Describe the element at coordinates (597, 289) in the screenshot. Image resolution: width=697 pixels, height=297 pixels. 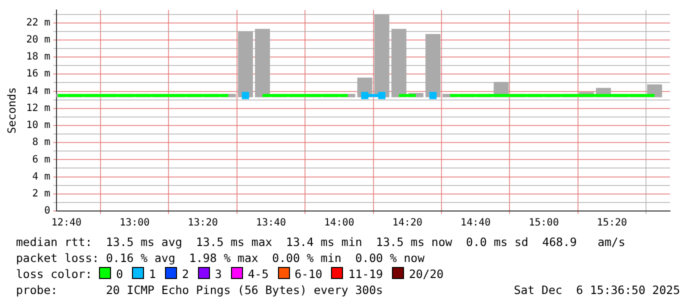
I see `text: Sat Dec 6 15:36:50 2025` at that location.